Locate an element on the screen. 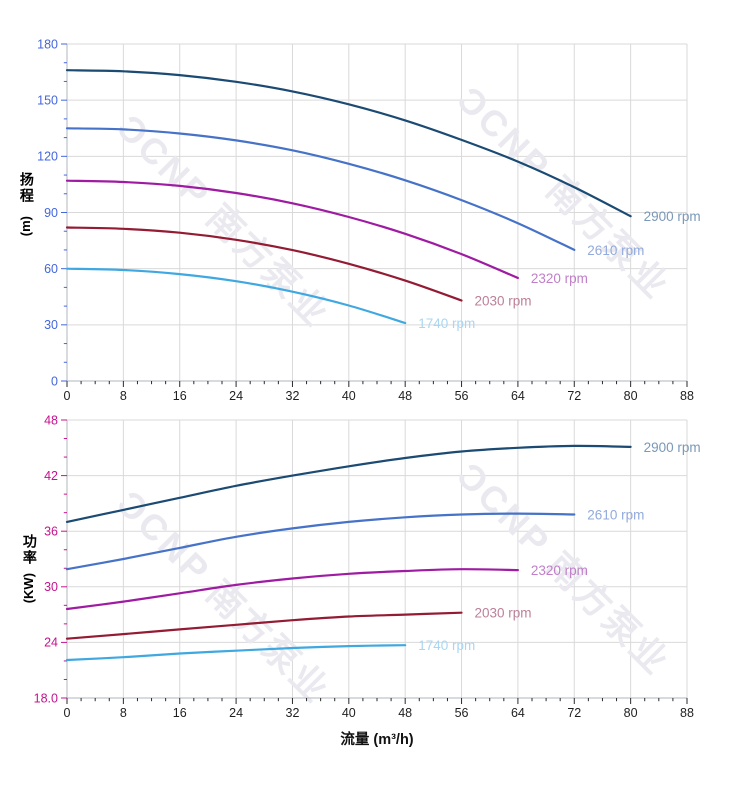  y-tick-label: 150 is located at coordinates (47, 100).